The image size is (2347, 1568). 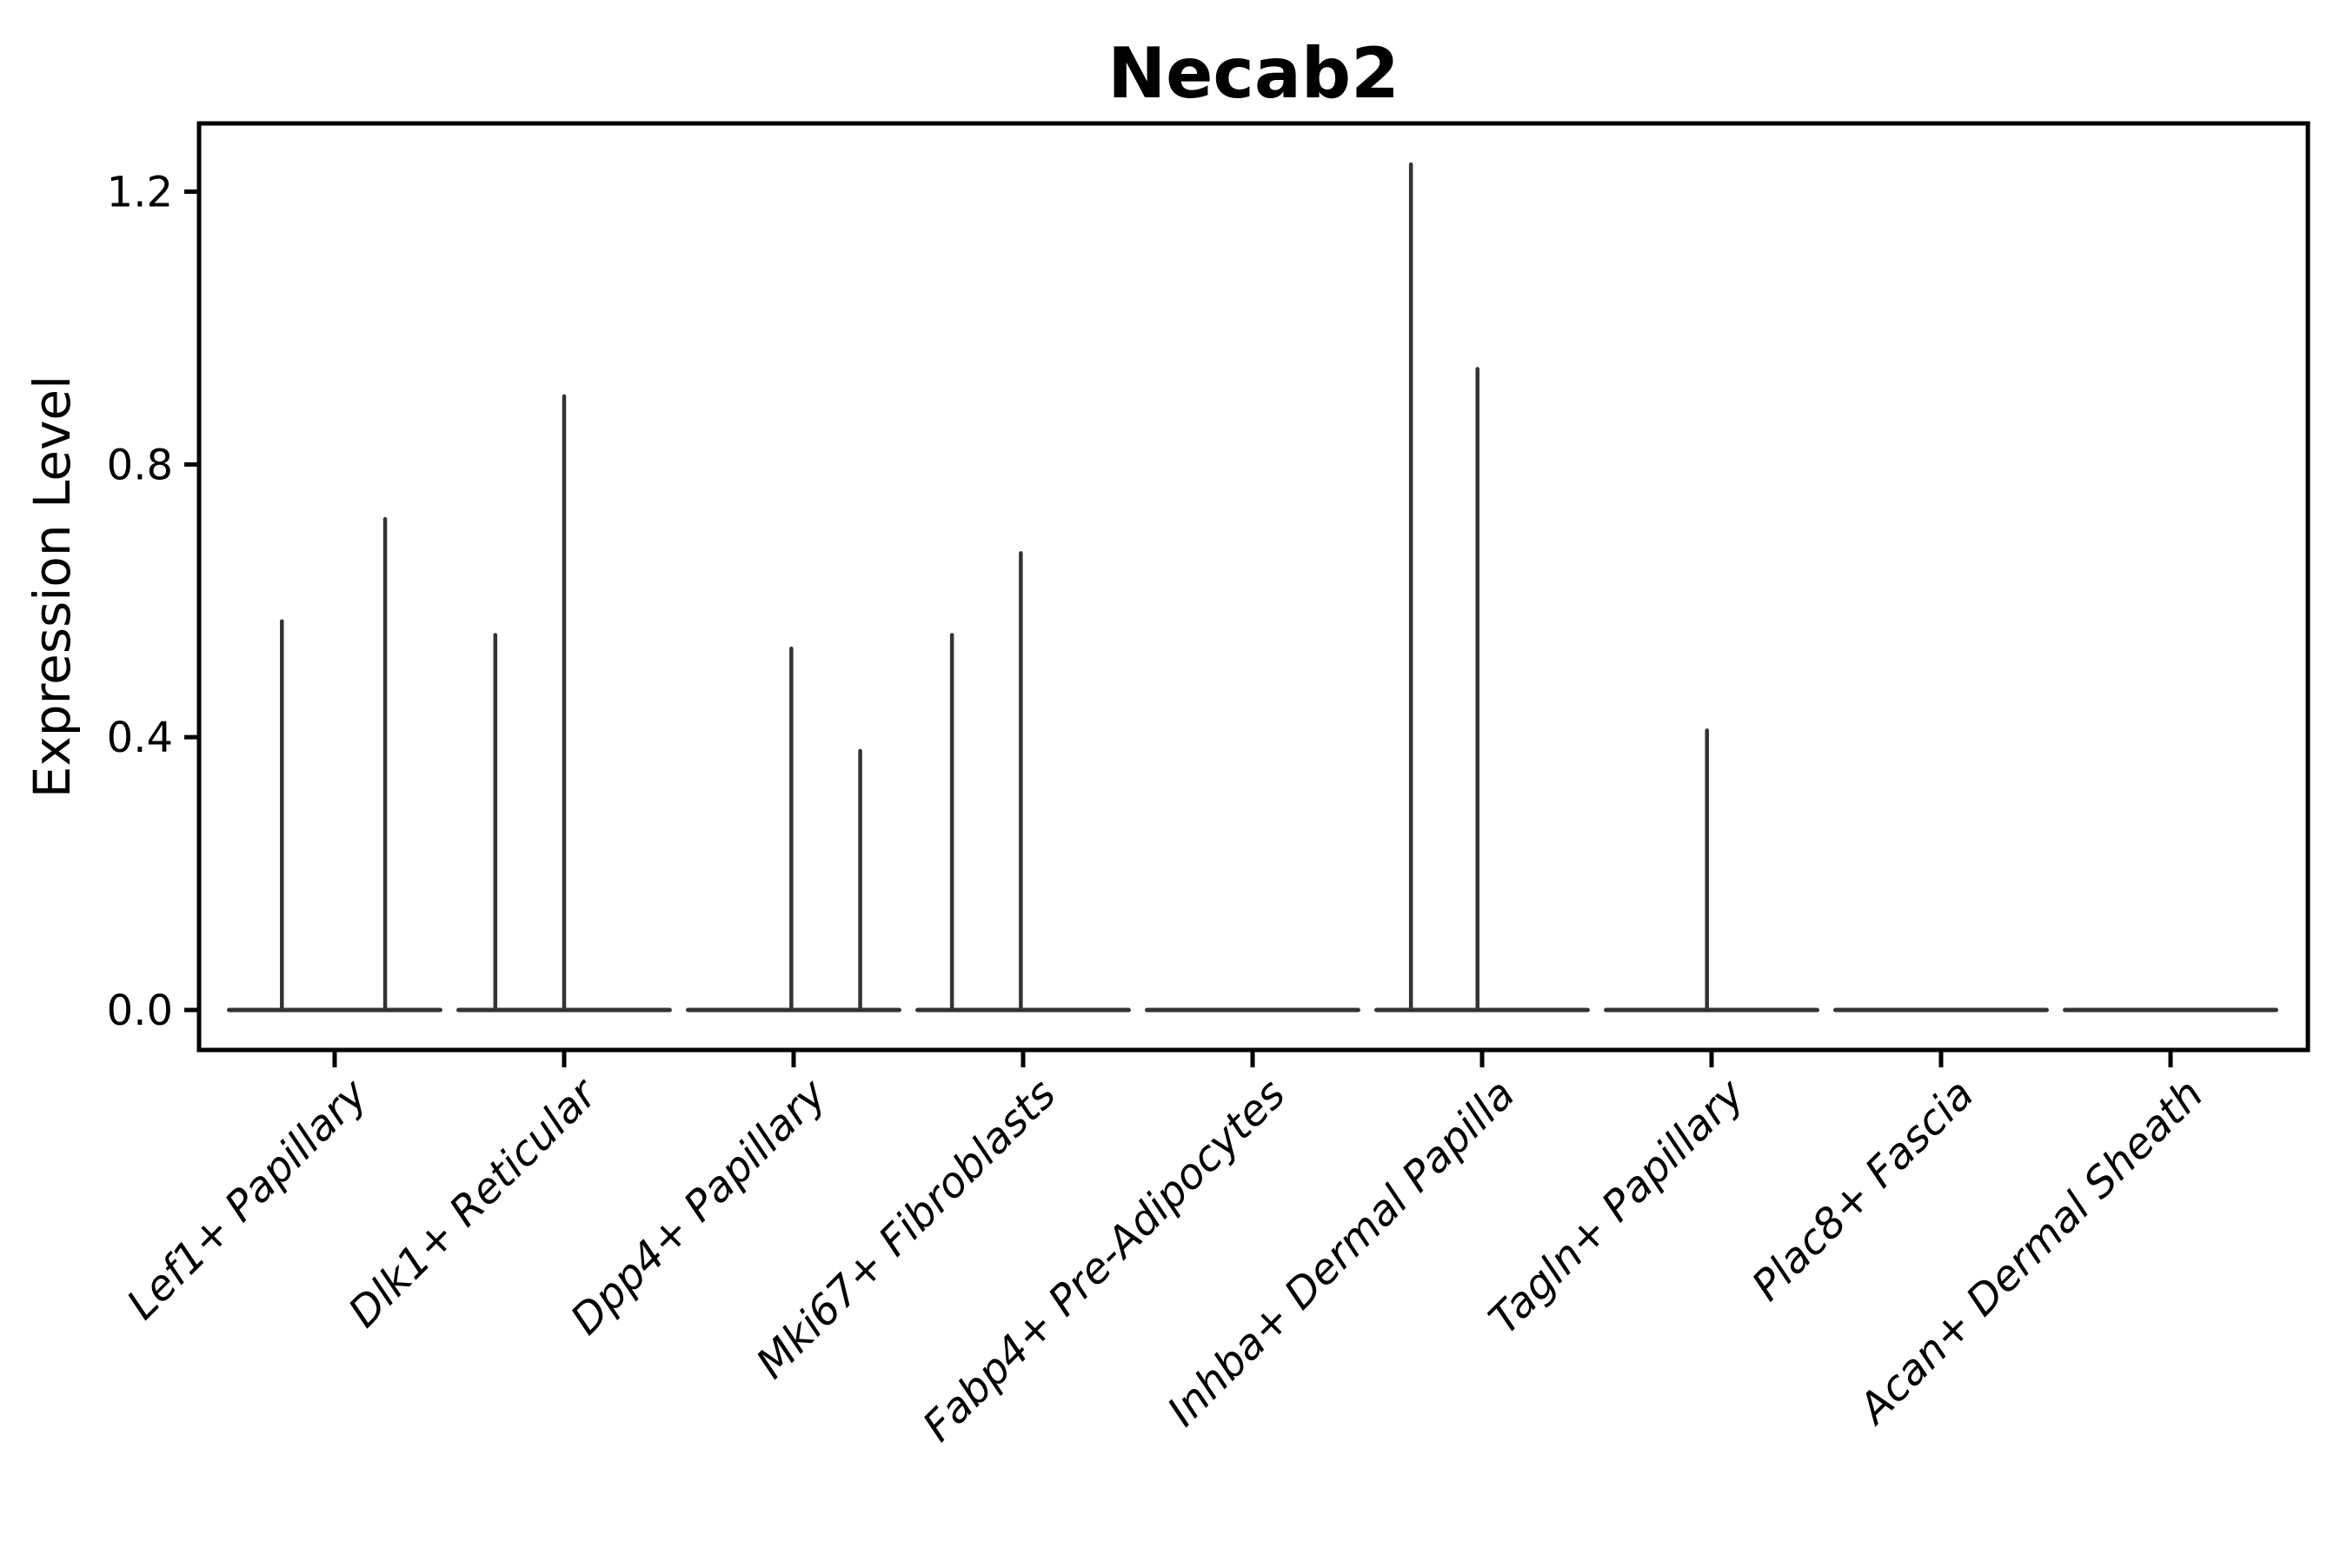 What do you see at coordinates (279, 922) in the screenshot?
I see `violin-group: Lef1+ Papillary` at bounding box center [279, 922].